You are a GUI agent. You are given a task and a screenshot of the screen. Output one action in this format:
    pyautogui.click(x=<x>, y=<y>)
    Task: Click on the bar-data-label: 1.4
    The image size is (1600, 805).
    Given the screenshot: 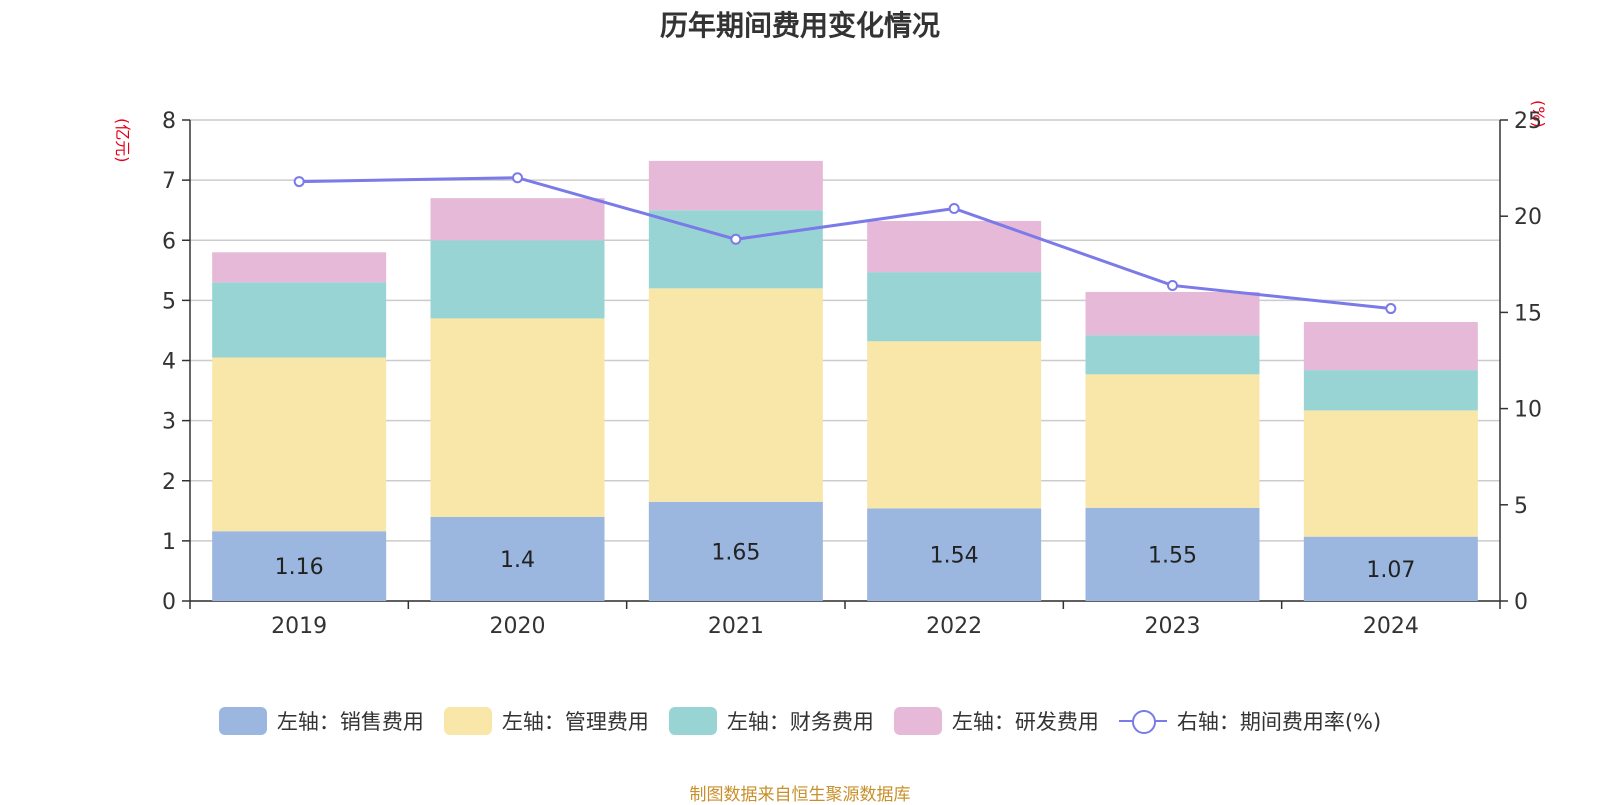 What is the action you would take?
    pyautogui.click(x=517, y=560)
    